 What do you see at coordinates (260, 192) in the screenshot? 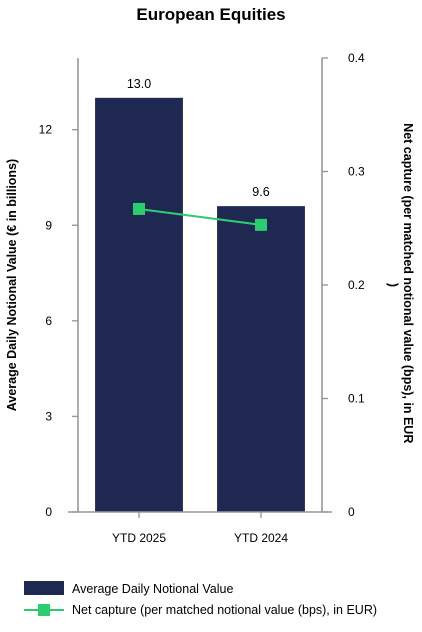
I see `bar-value-label-2: 9.6` at bounding box center [260, 192].